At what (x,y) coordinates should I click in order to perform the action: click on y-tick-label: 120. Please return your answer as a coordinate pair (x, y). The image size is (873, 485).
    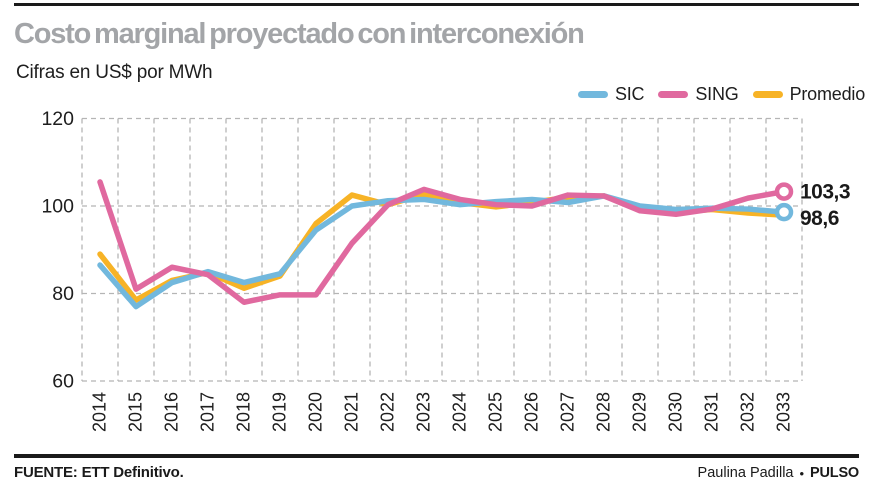
    Looking at the image, I should click on (57, 119).